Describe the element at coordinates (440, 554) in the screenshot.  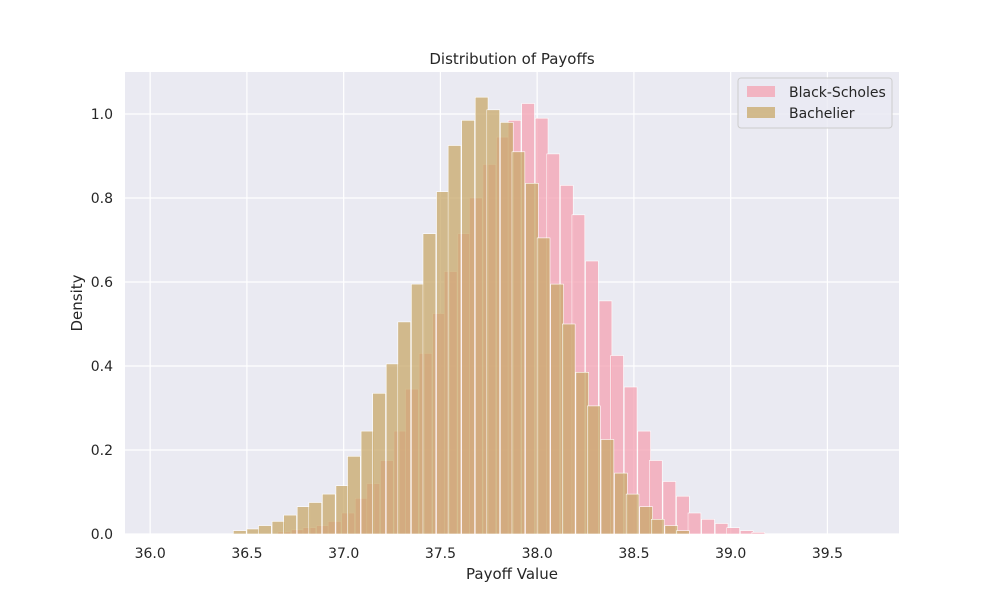
I see `x-tick-label: 37.5` at that location.